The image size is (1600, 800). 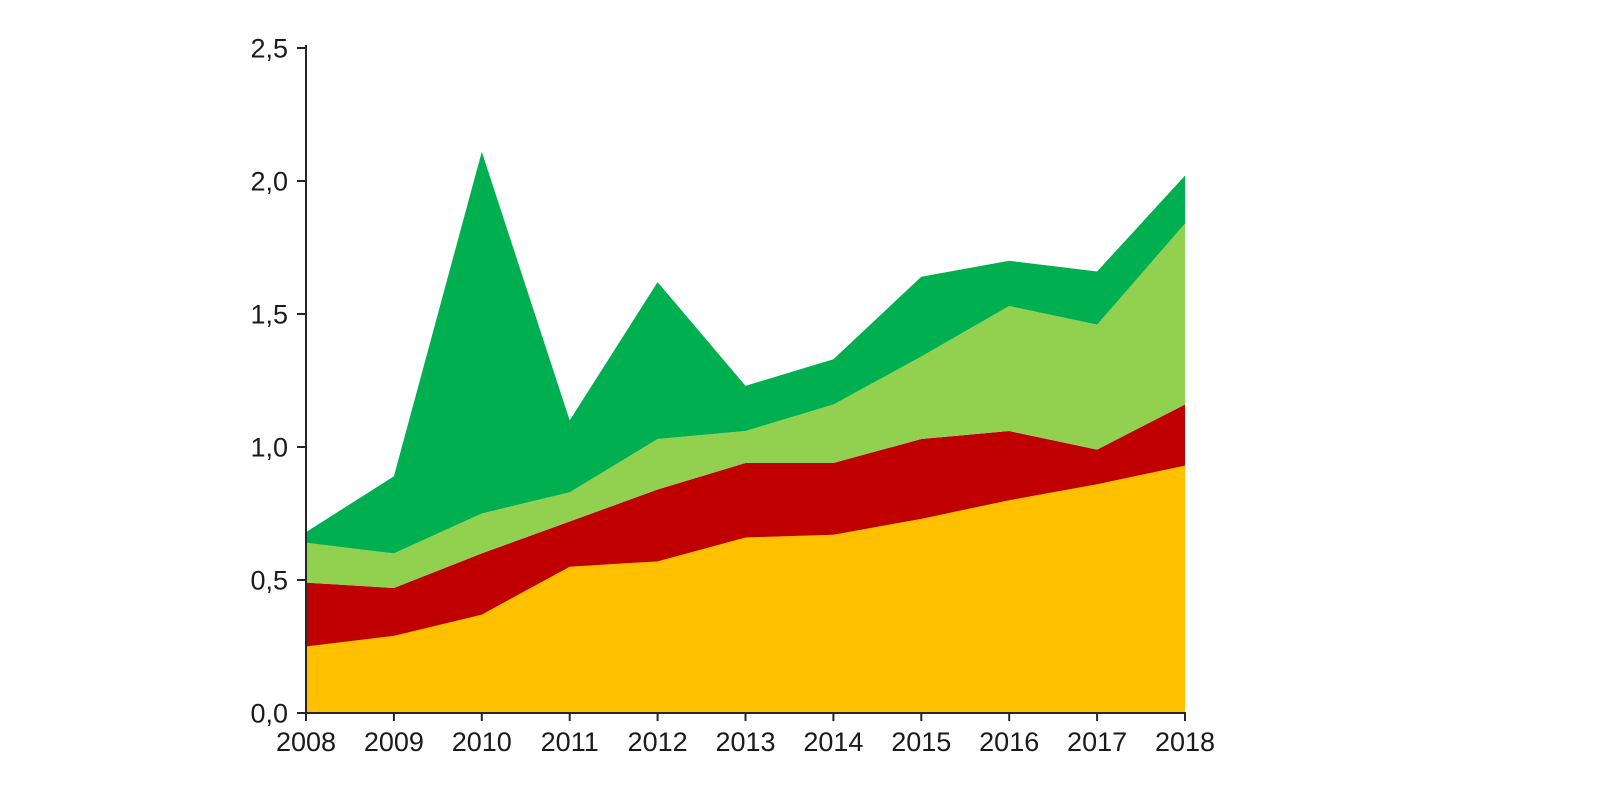 I want to click on y-tick-label: 0,0, so click(x=269, y=713).